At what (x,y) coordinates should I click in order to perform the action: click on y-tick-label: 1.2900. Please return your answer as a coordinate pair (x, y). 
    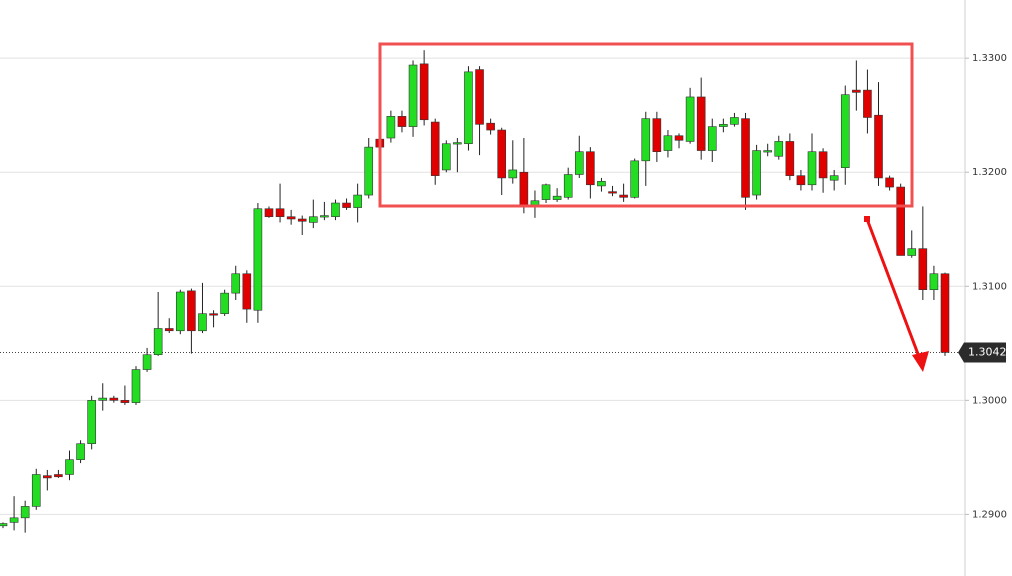
    Looking at the image, I should click on (989, 514).